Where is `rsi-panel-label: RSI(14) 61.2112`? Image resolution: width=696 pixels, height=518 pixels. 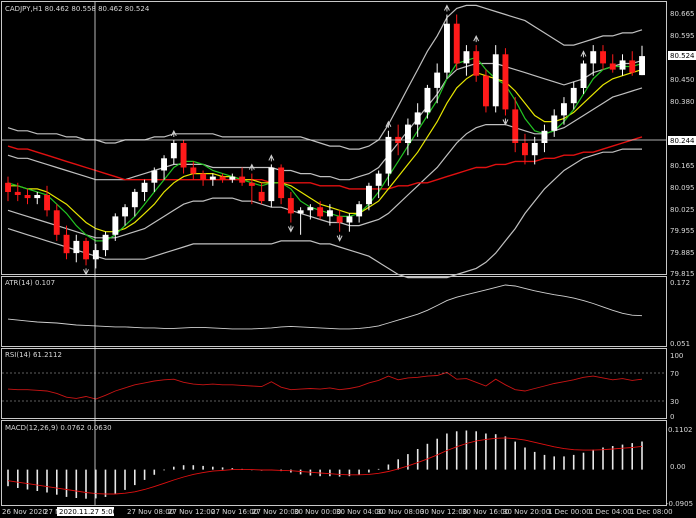
rsi-panel-label: RSI(14) 61.2112 is located at coordinates (33, 355).